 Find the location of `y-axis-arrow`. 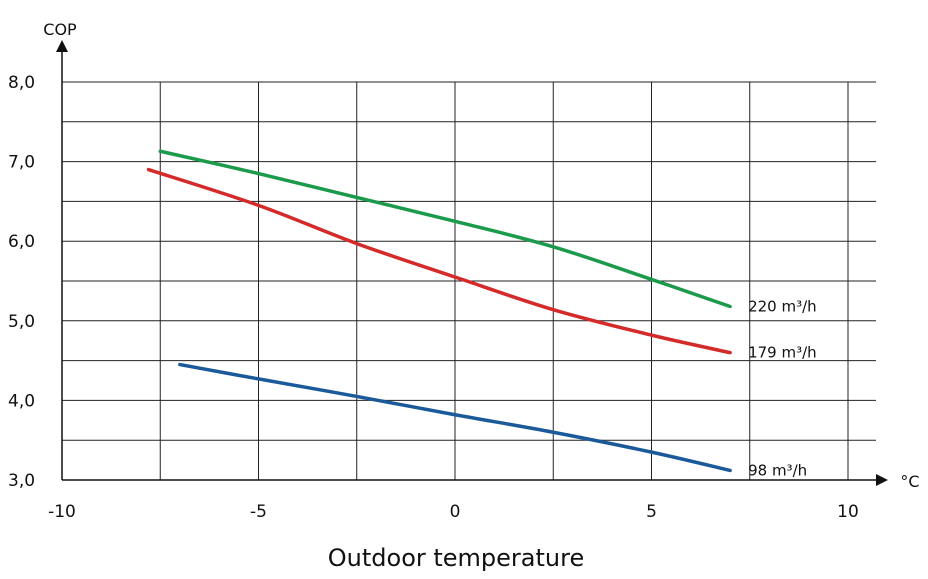

y-axis-arrow is located at coordinates (62, 46).